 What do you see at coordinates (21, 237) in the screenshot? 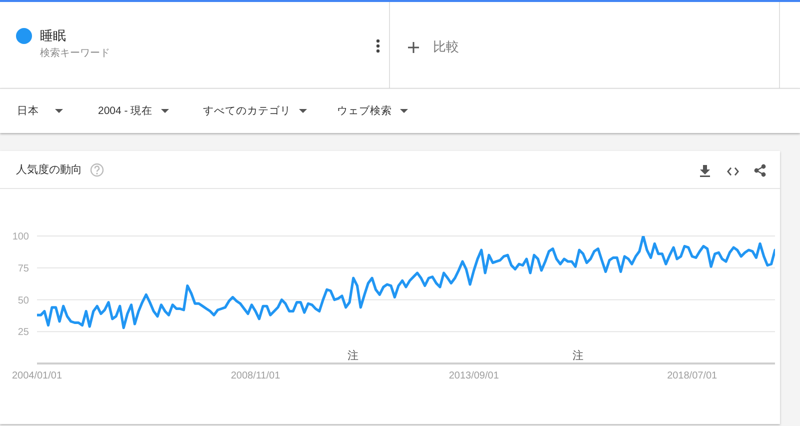
I see `y-tick-label: 100` at bounding box center [21, 237].